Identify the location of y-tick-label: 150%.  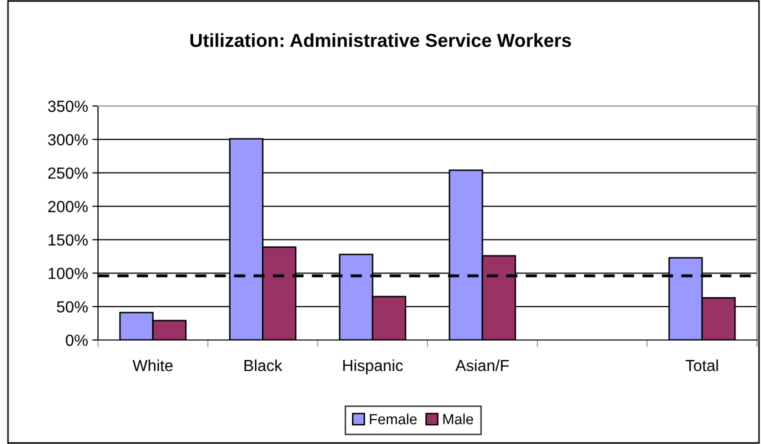
(68, 240).